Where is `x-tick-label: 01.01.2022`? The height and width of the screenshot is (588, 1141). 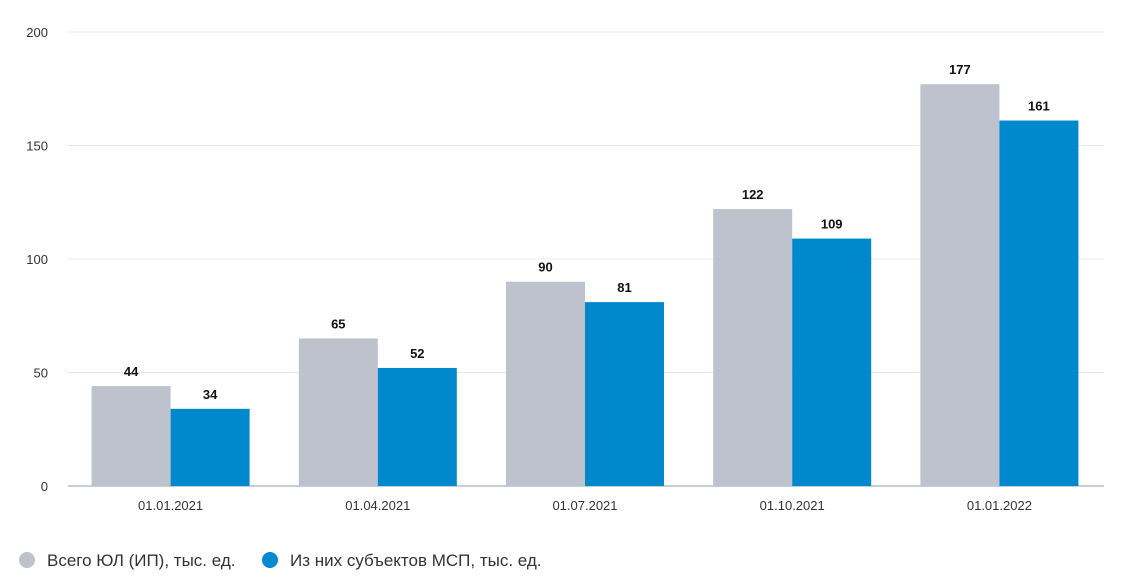 x-tick-label: 01.01.2022 is located at coordinates (999, 505).